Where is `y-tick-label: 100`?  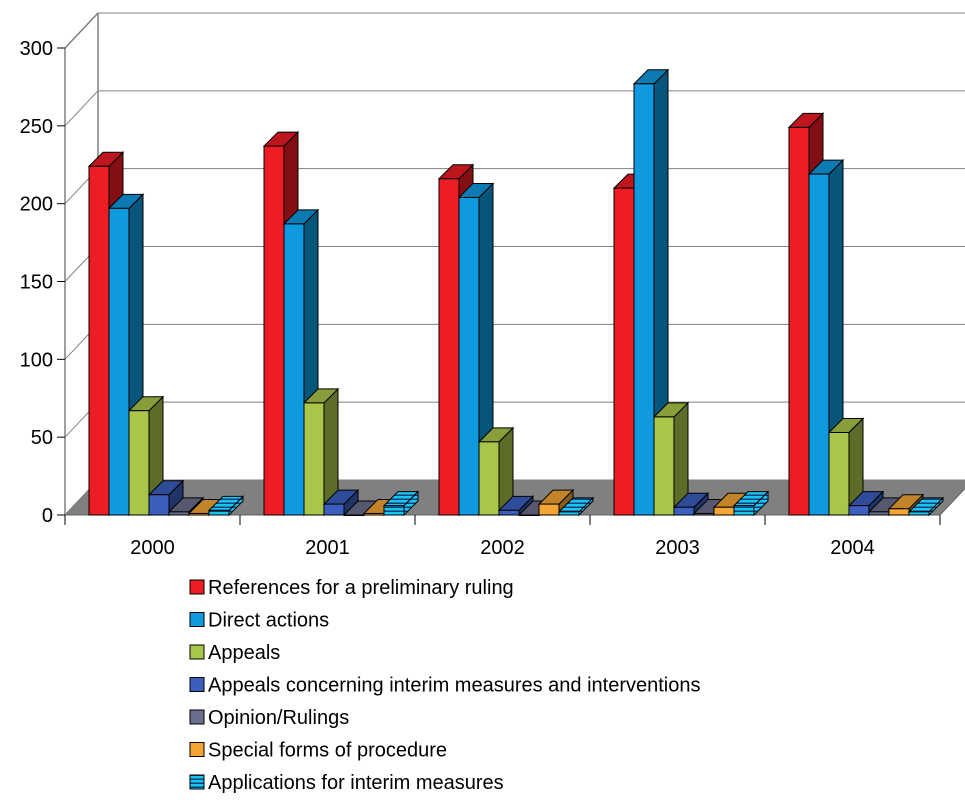
y-tick-label: 100 is located at coordinates (36, 360).